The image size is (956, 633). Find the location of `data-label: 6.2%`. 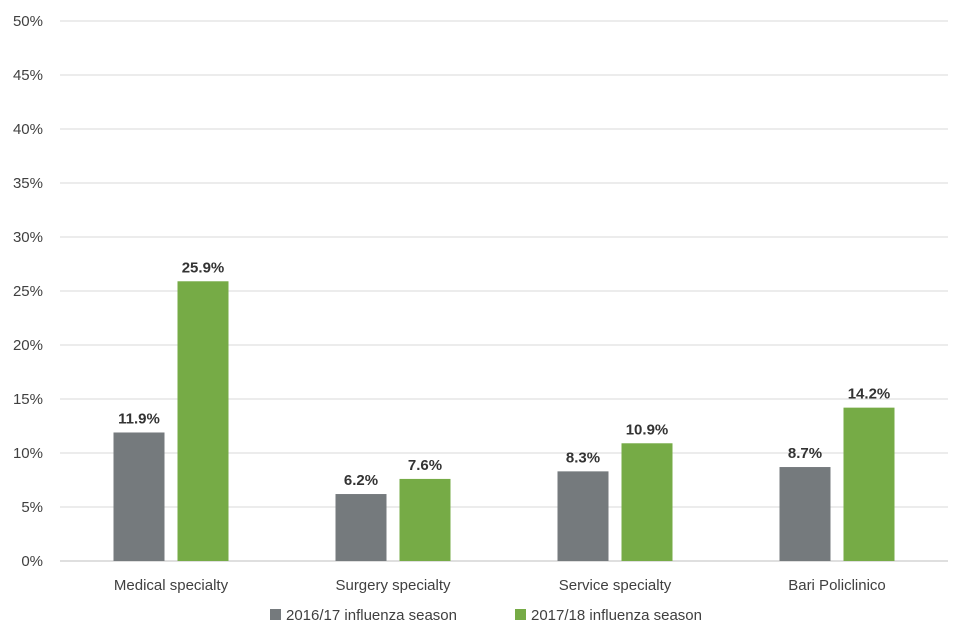

data-label: 6.2% is located at coordinates (361, 480).